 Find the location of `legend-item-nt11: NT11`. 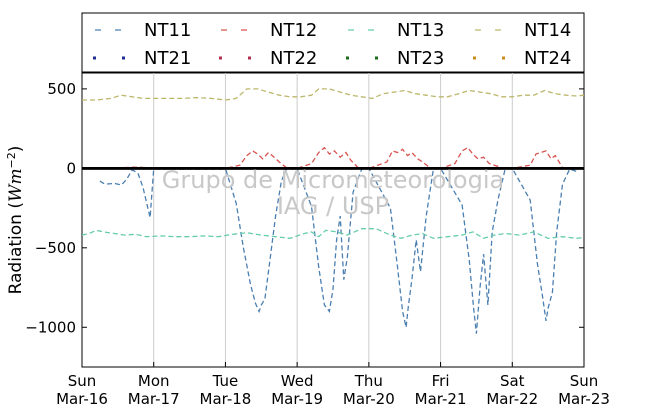

legend-item-nt11: NT11 is located at coordinates (141, 30).